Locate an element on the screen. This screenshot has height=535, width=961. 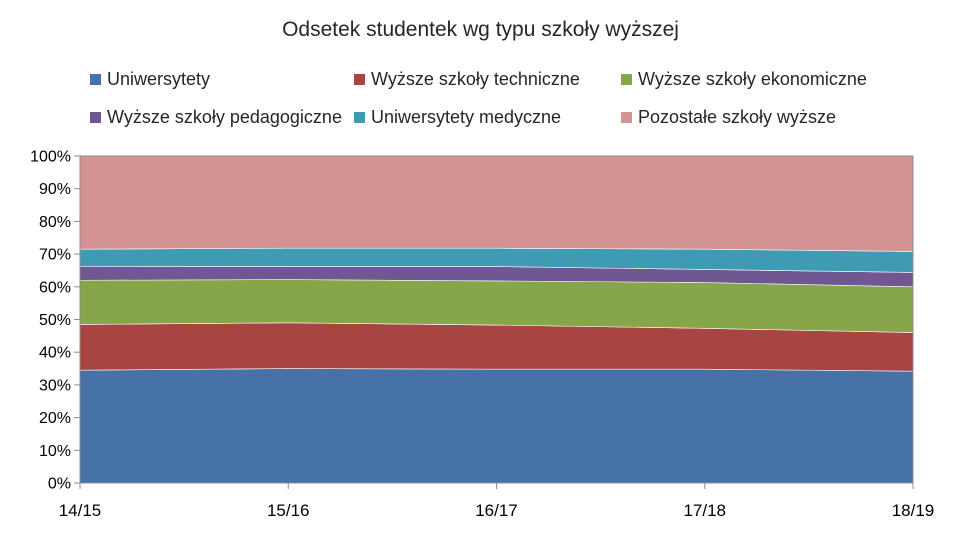
x-tick-label: 16/17 is located at coordinates (496, 510).